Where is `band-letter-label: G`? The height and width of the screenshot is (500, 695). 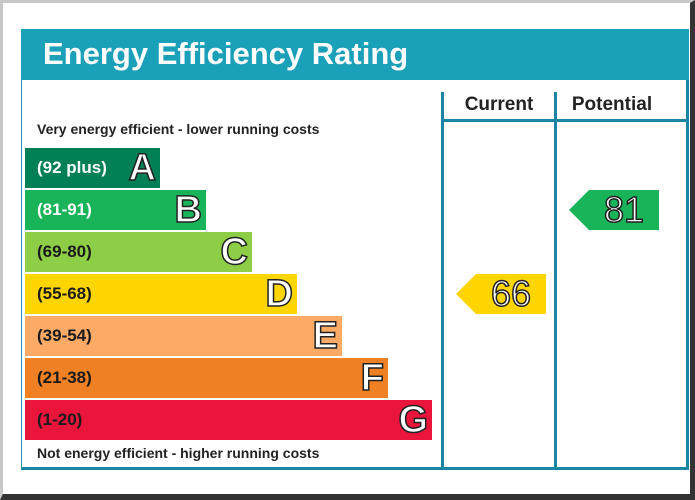
band-letter-label: G is located at coordinates (413, 420).